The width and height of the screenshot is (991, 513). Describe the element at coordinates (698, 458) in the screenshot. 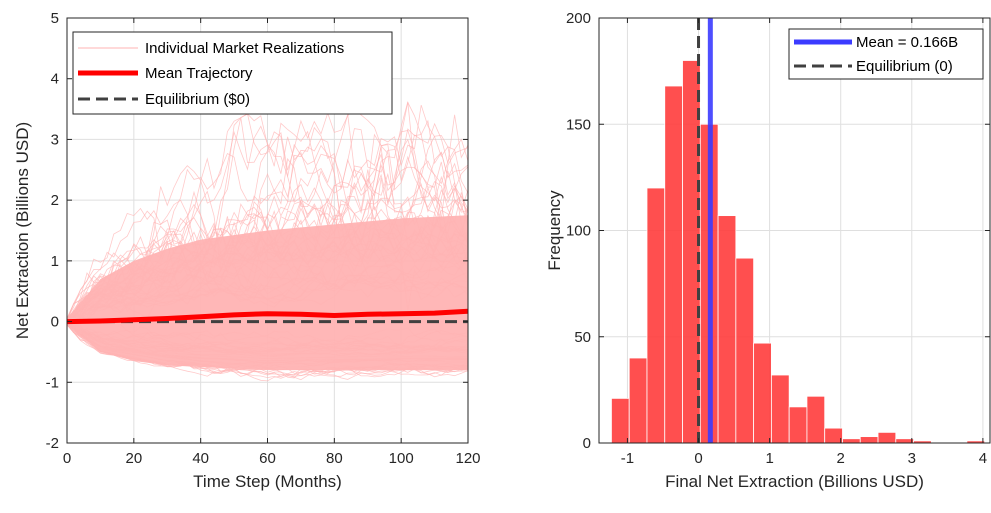

I see `right-xtick-label: 0` at that location.